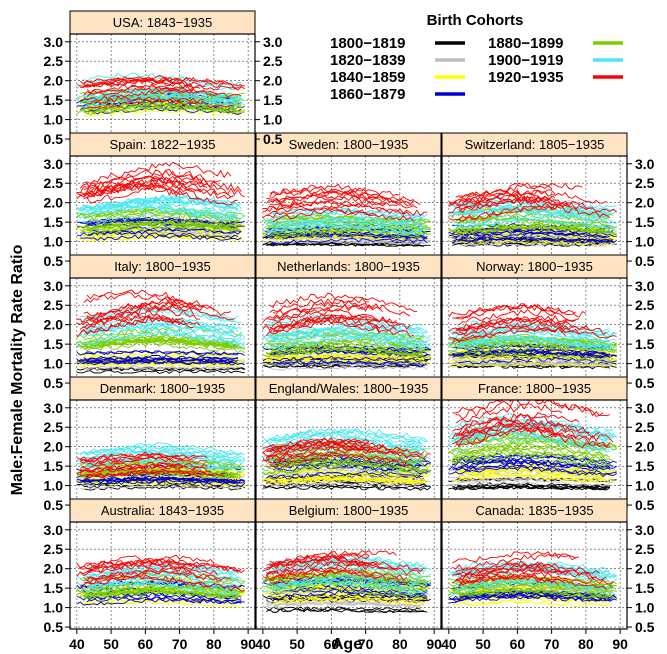  I want to click on panel-strip-label: Canada: 1835−1935, so click(534, 510).